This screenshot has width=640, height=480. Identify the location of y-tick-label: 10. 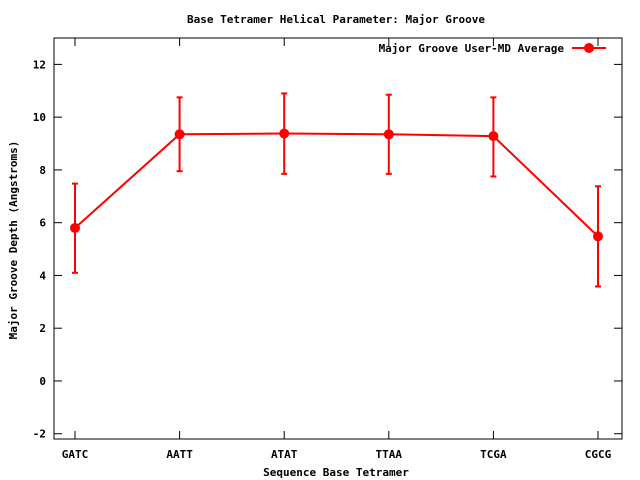
(39, 117).